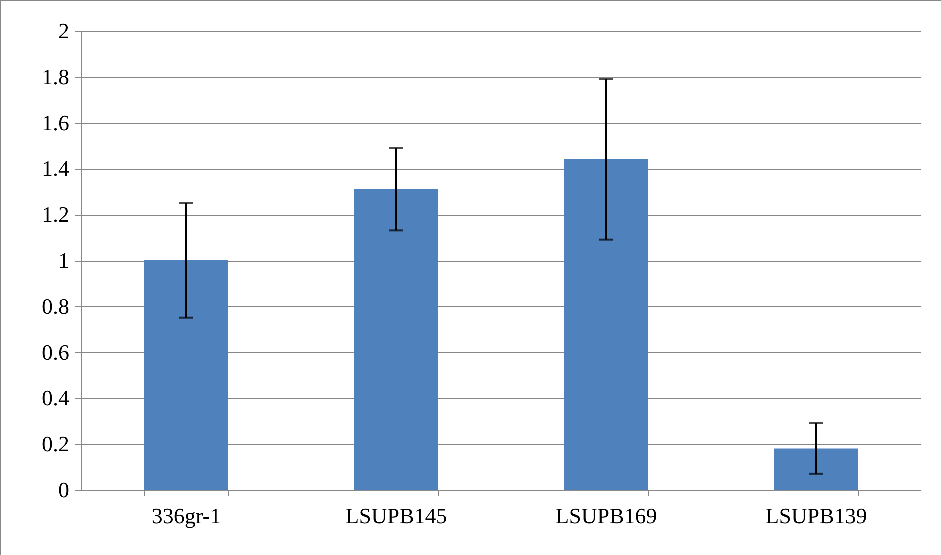  I want to click on x-tick-label: LSUPB169, so click(607, 516).